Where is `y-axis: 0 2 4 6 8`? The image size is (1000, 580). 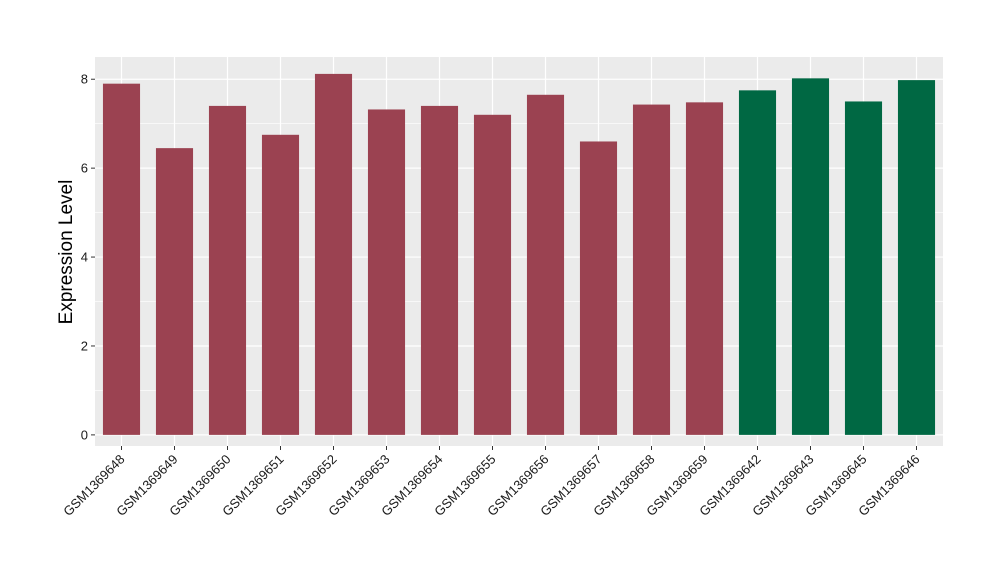
y-axis: 0 2 4 6 8 is located at coordinates (88, 257).